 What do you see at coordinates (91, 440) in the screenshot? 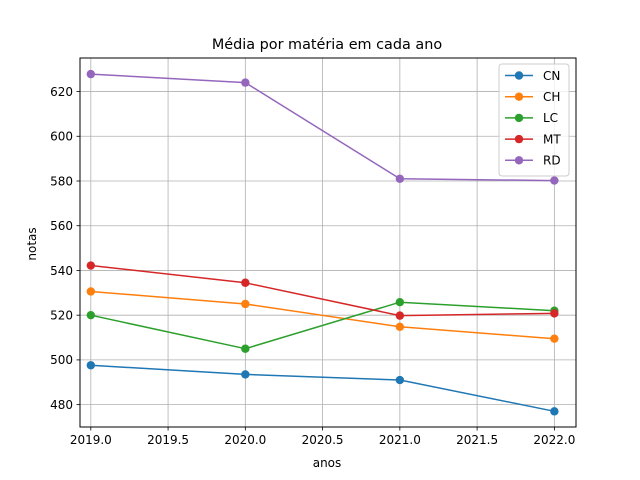
I see `x-tick-label: 2019.0` at bounding box center [91, 440].